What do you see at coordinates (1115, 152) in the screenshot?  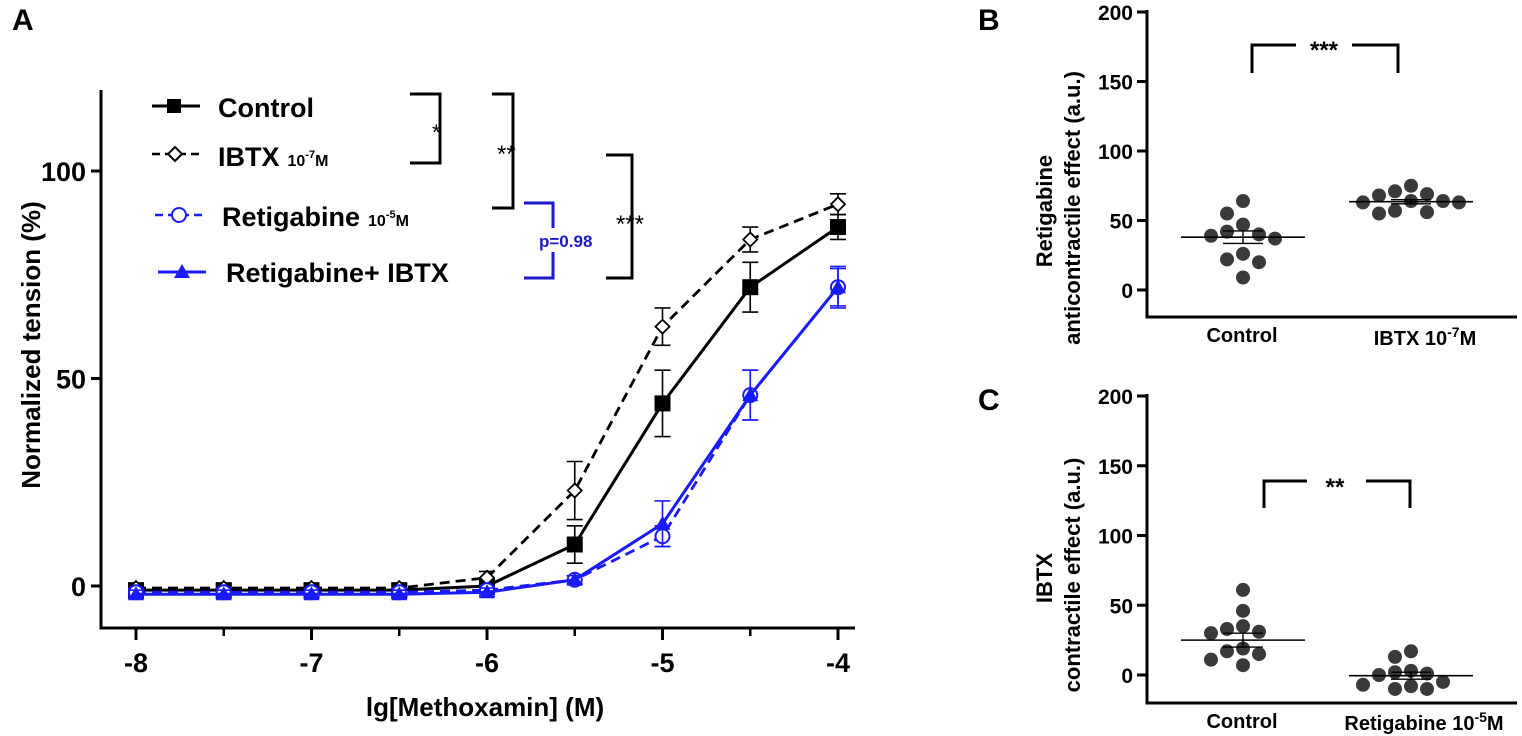 I see `b-y-tick-label: 100` at bounding box center [1115, 152].